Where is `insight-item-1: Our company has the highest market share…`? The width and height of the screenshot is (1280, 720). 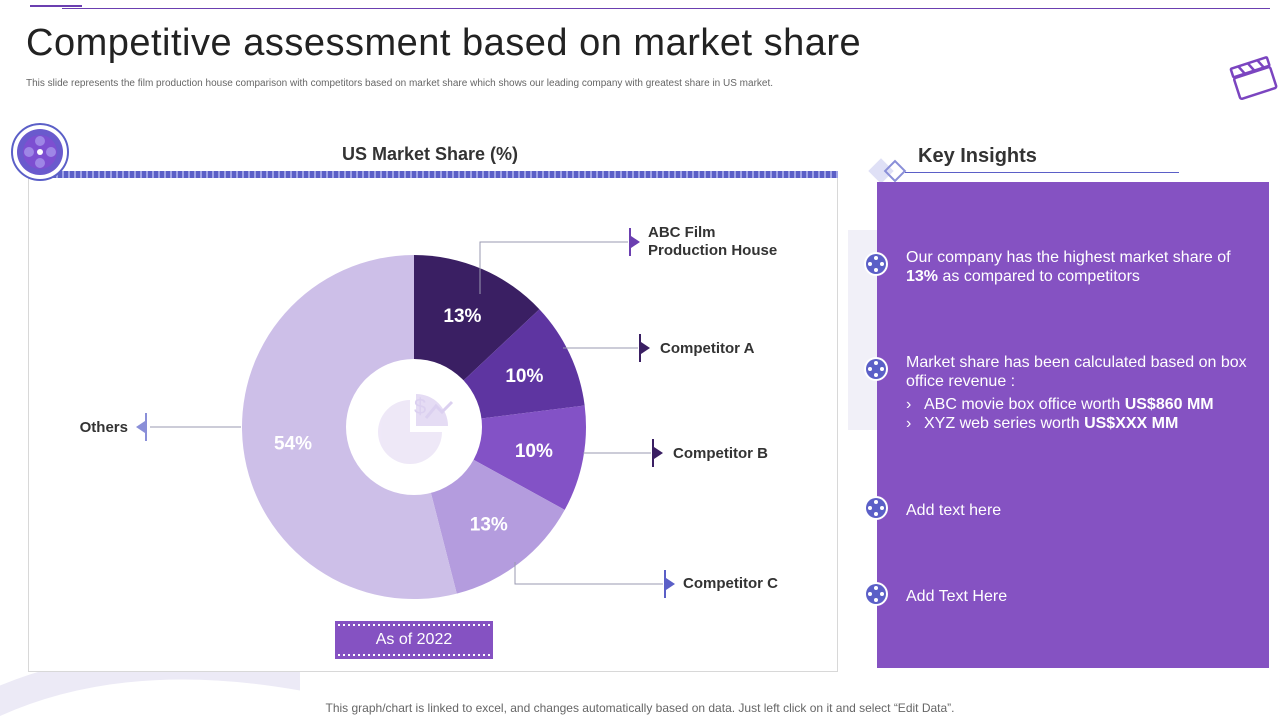 insight-item-1: Our company has the highest market share… is located at coordinates (1068, 267).